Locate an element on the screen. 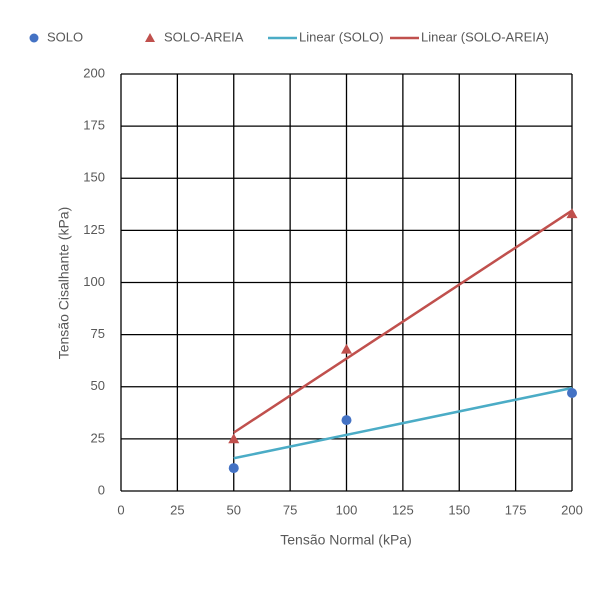  y-axis-label: Tensão Cisalhante (kPa) is located at coordinates (64, 283).